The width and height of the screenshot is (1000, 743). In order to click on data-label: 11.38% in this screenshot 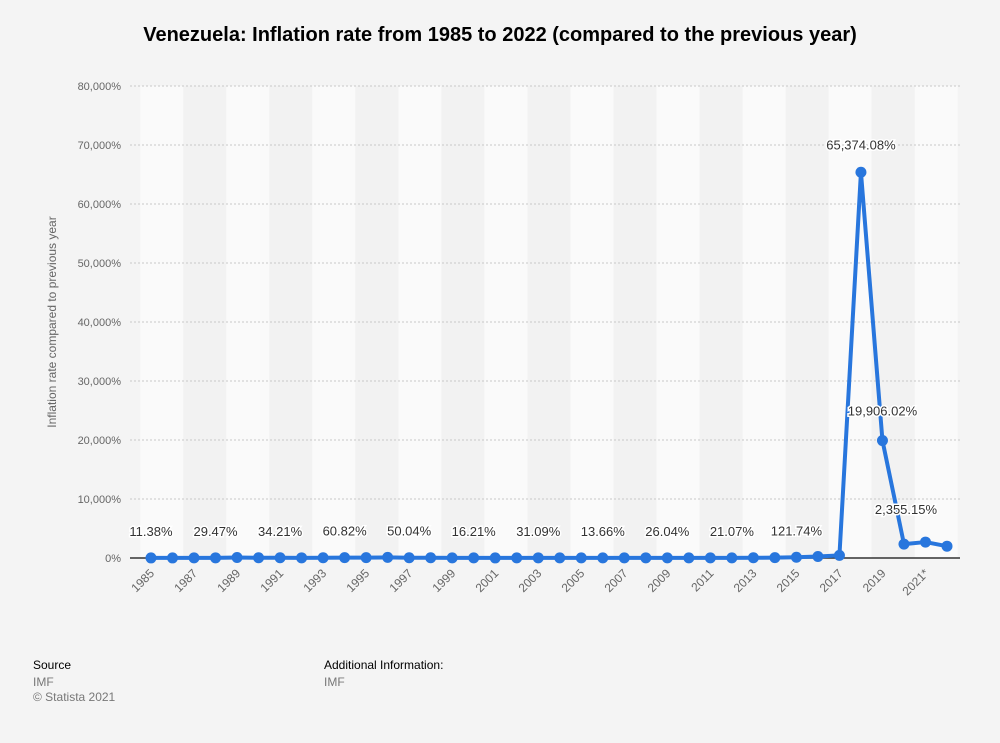, I will do `click(151, 531)`.